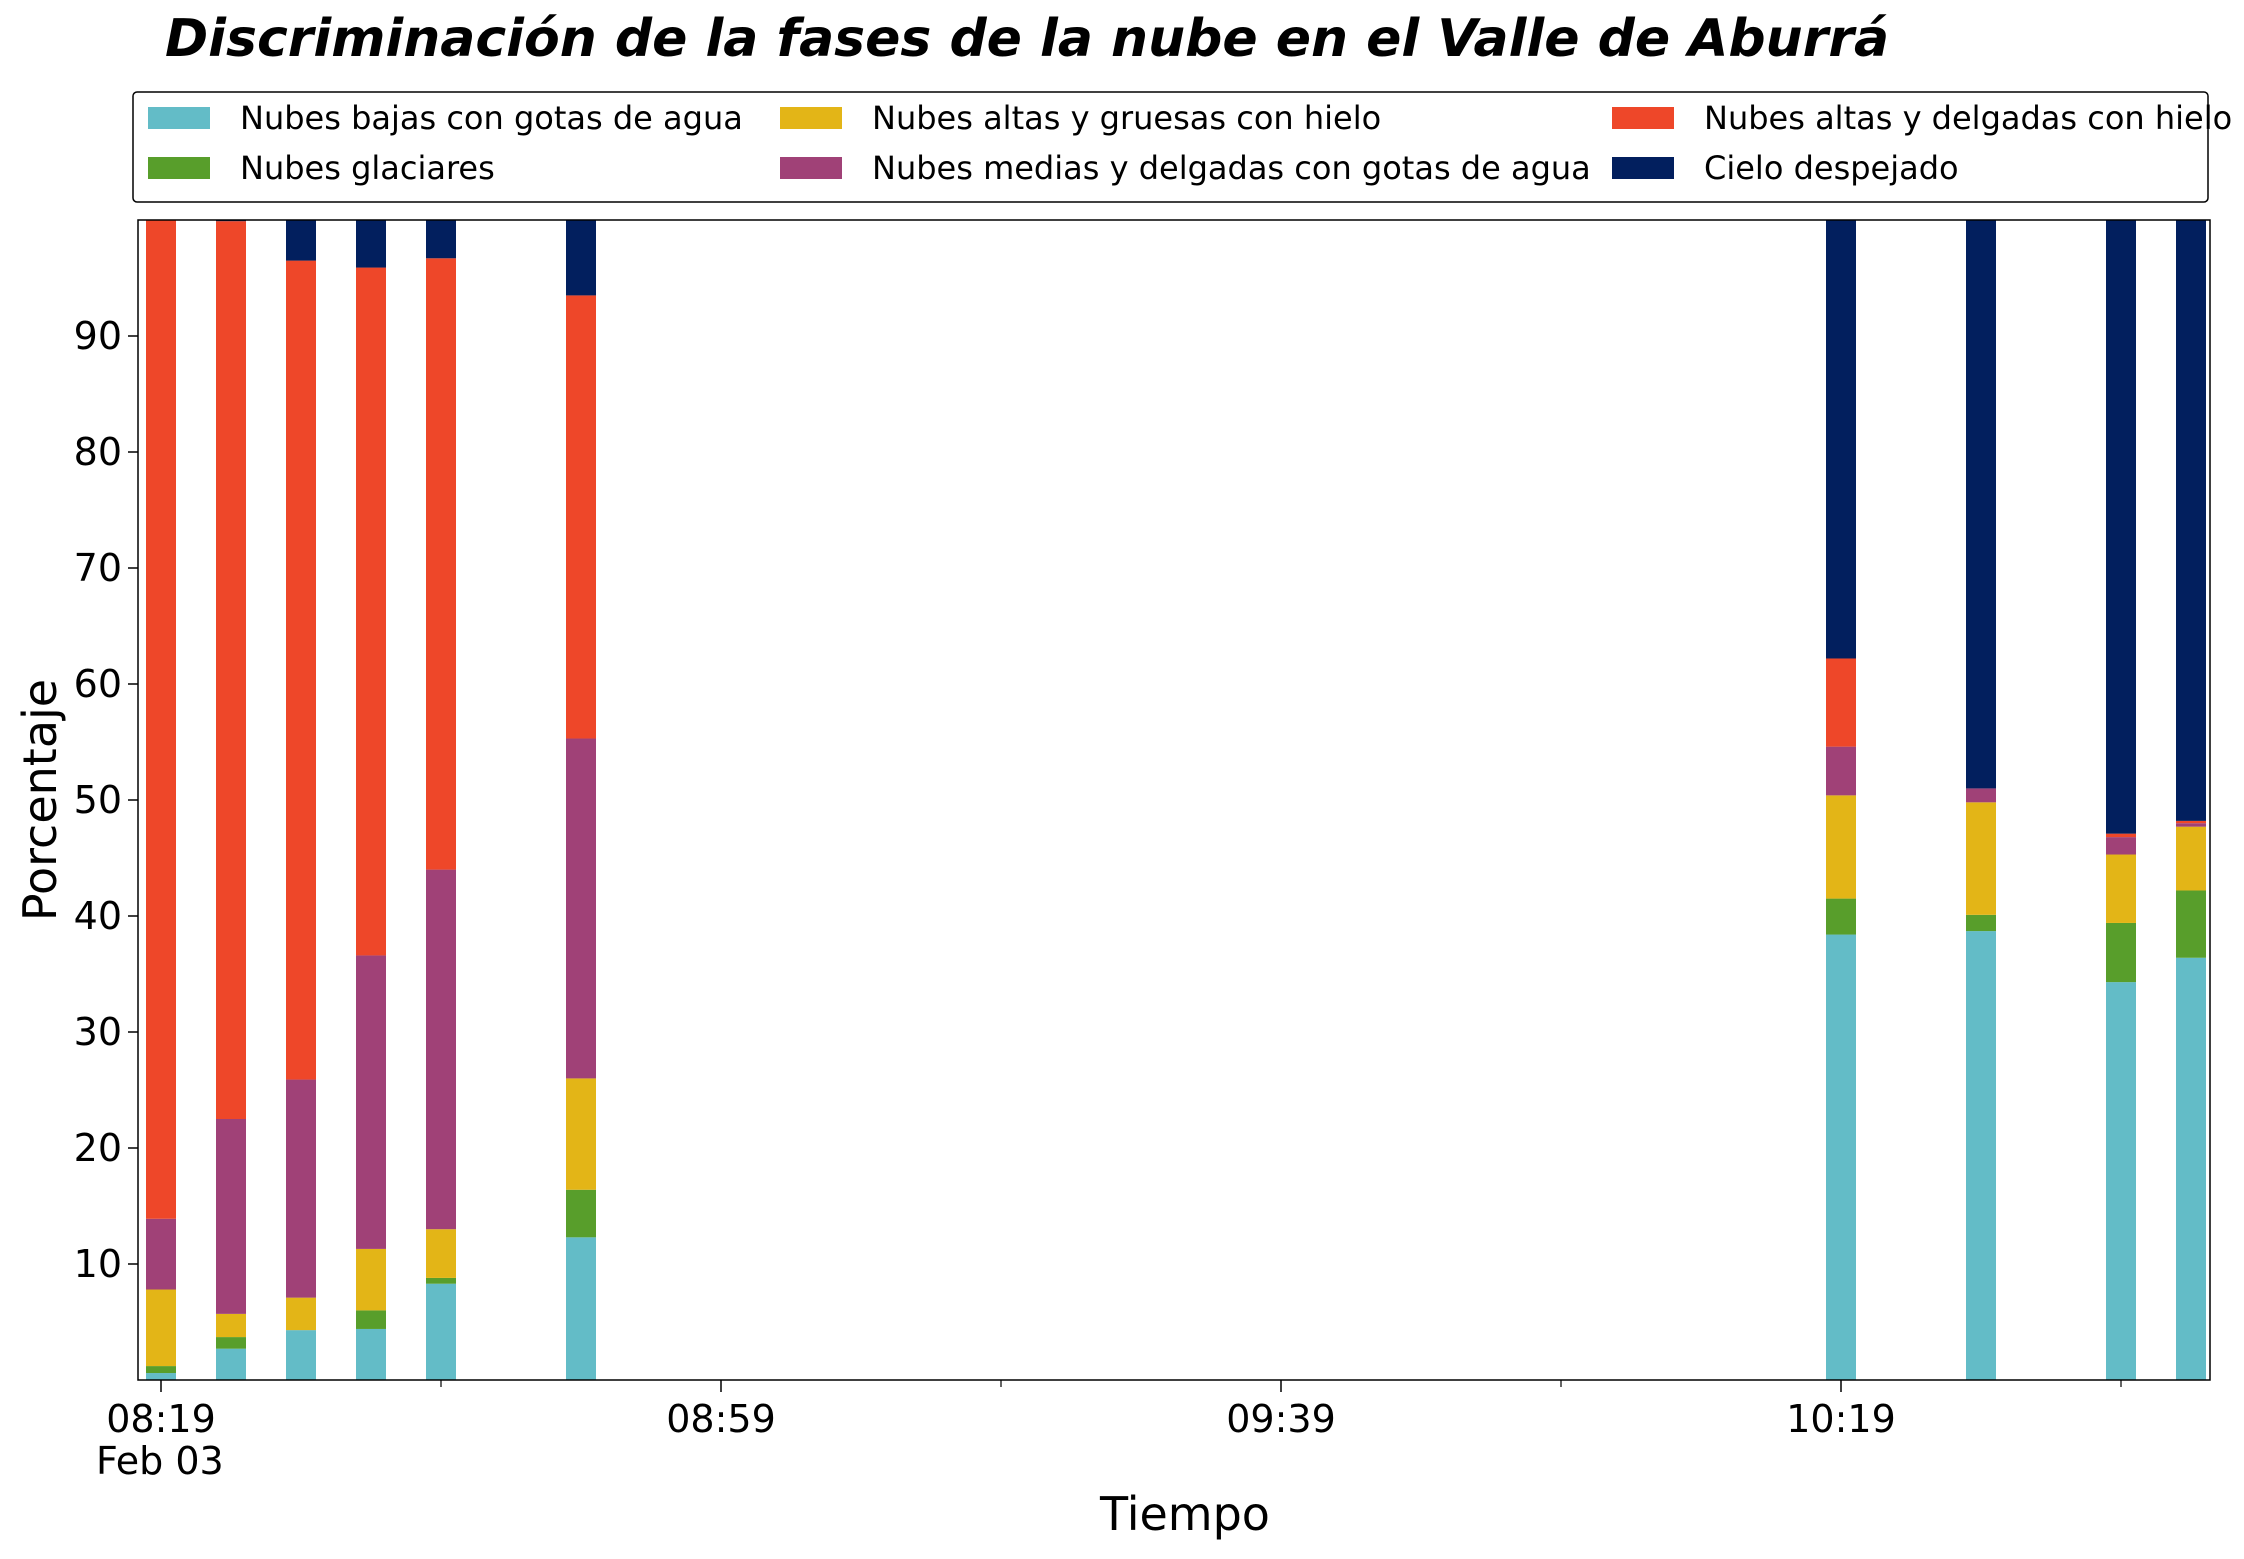  I want to click on y-tick-label: 40, so click(98, 916).